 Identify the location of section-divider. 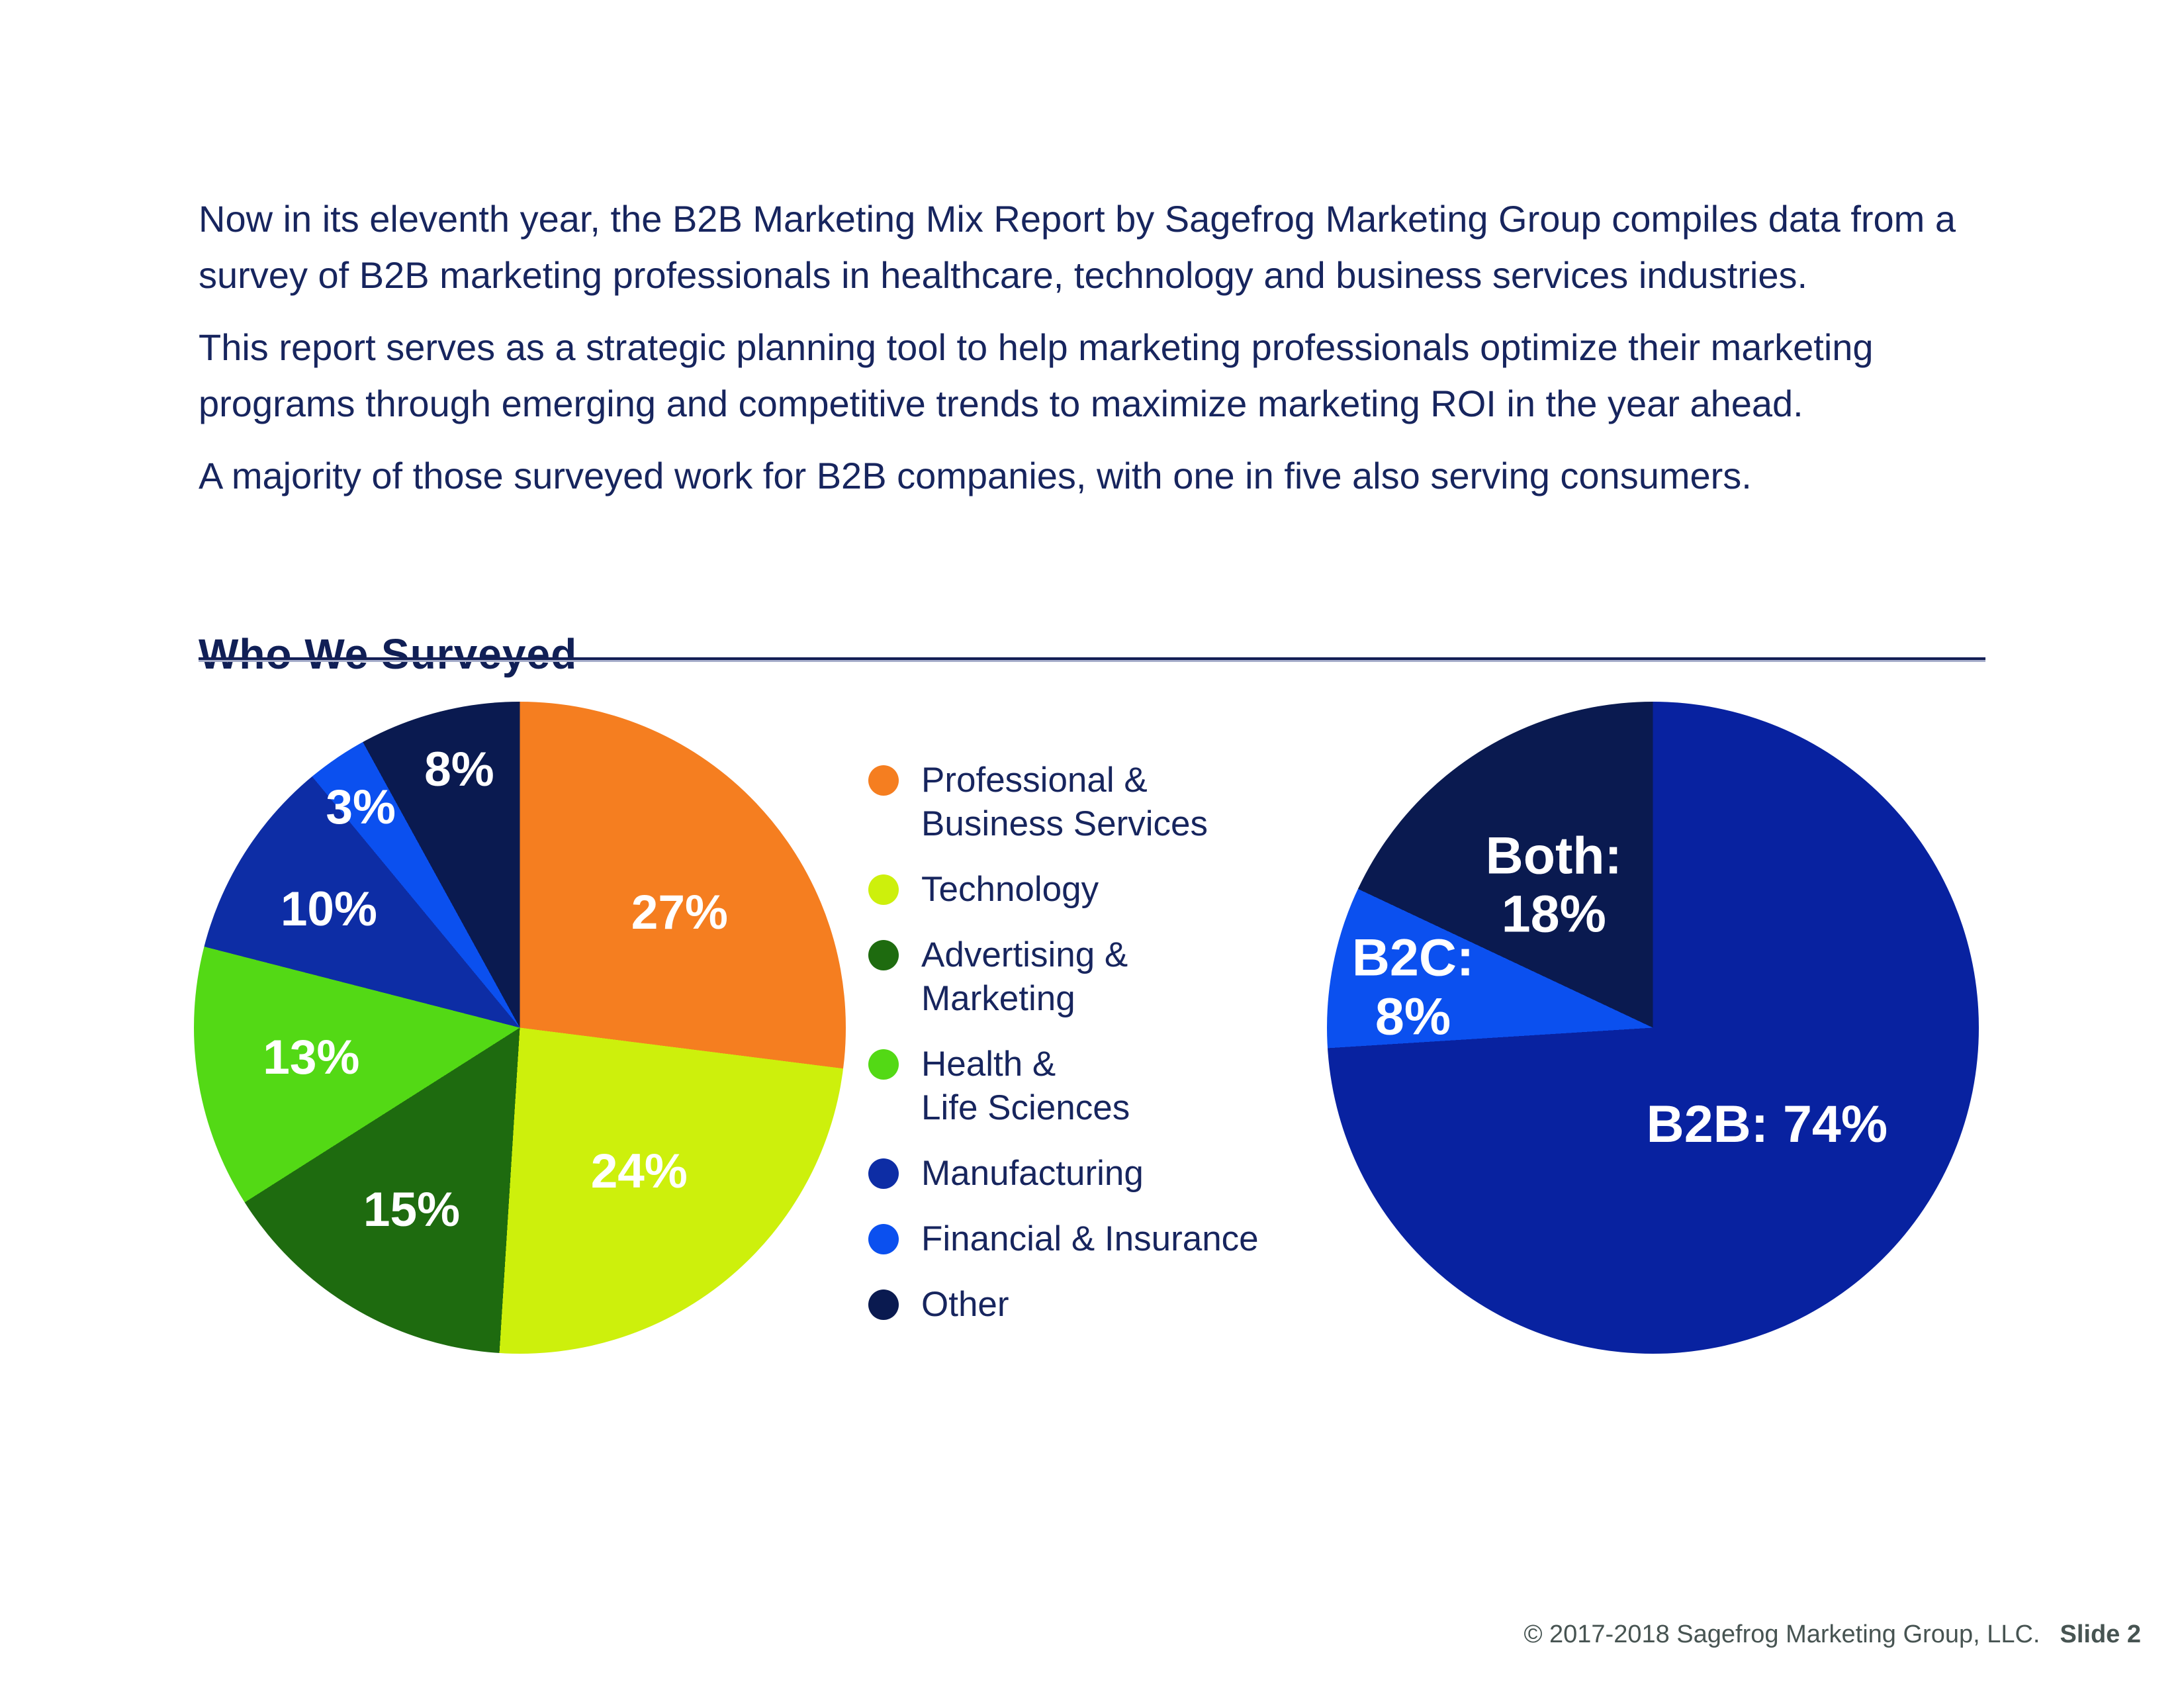
(1092, 659).